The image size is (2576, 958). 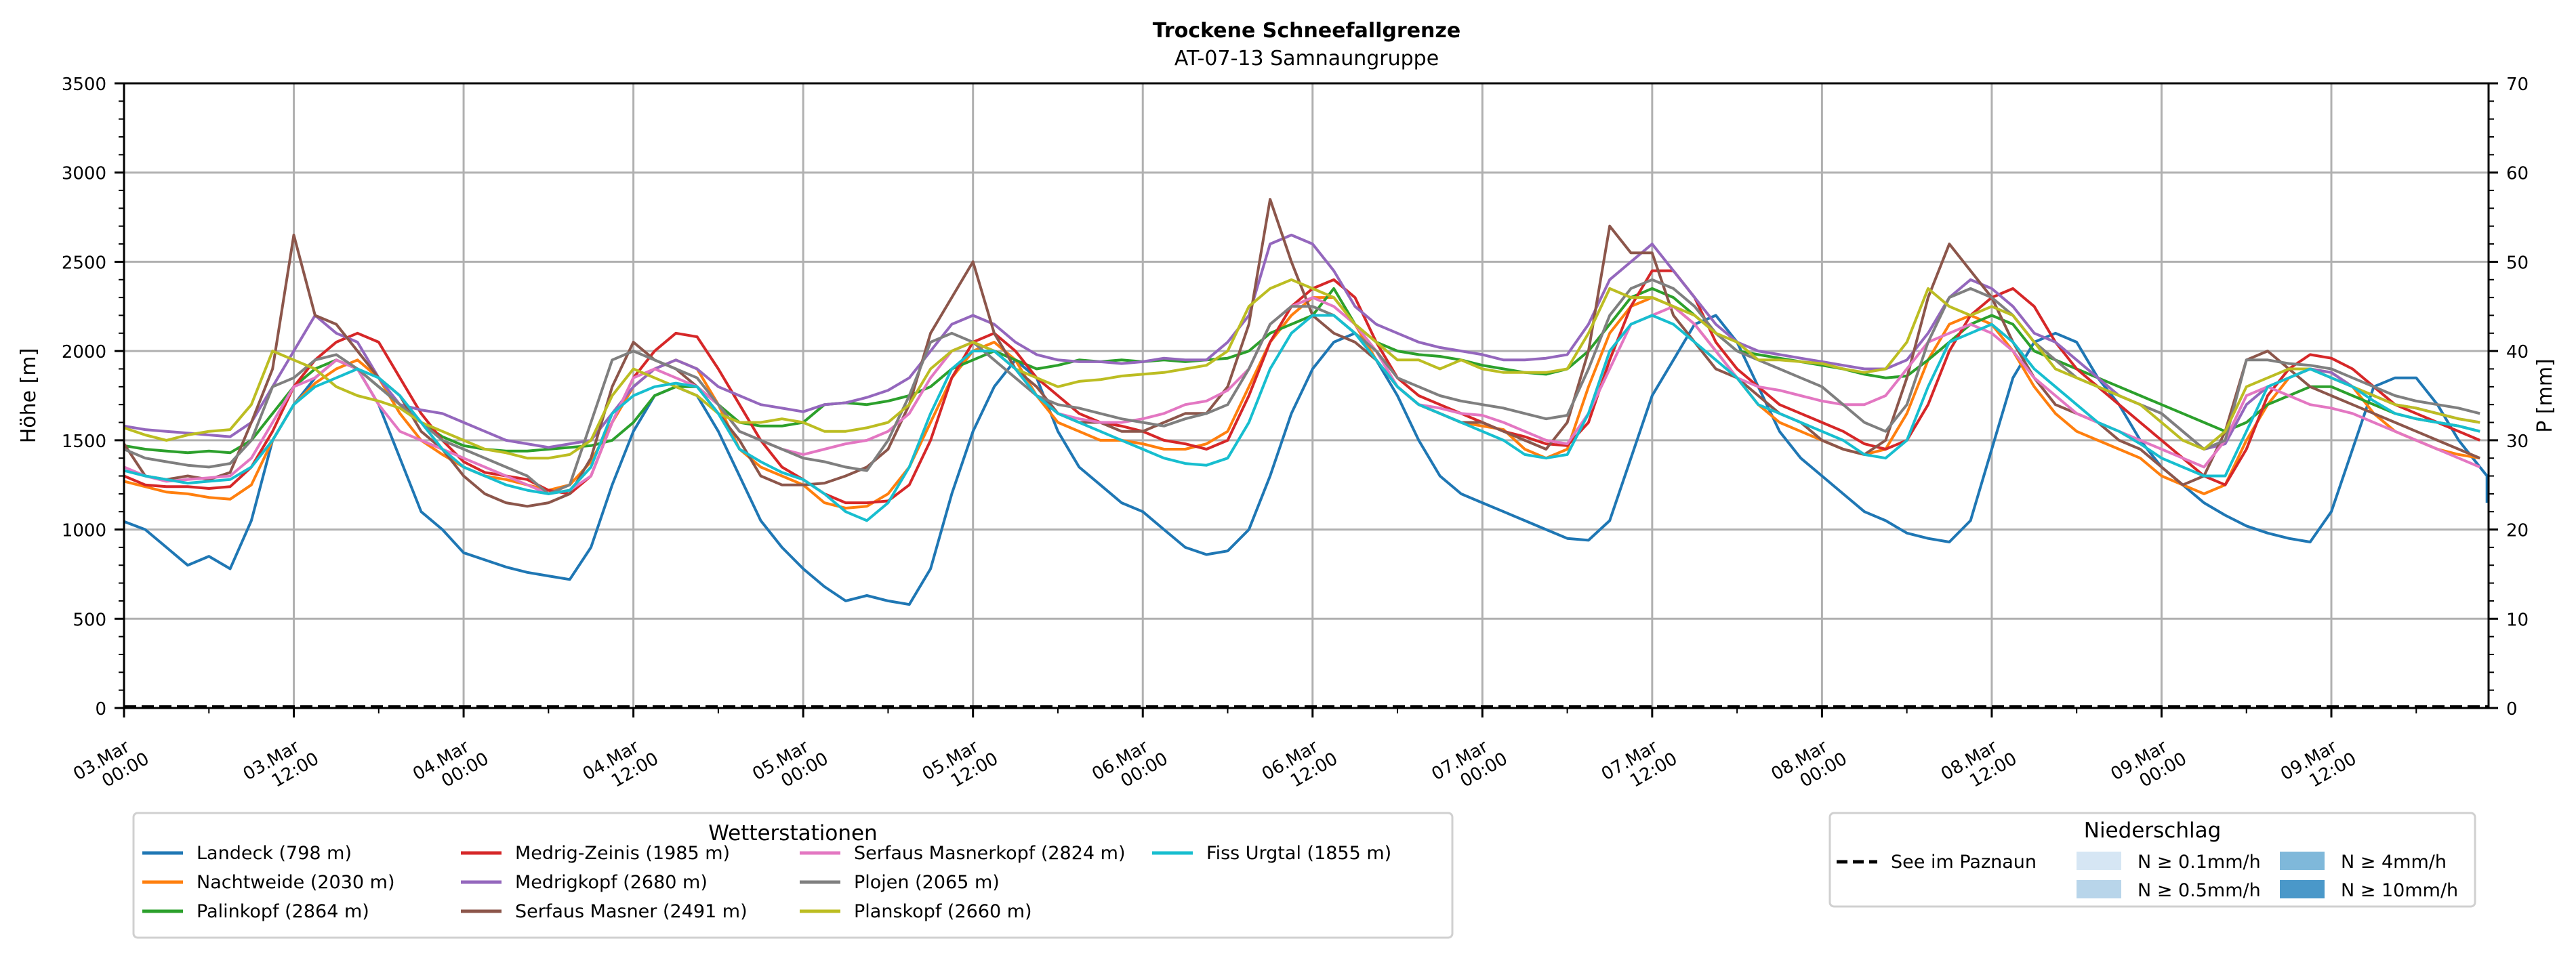 What do you see at coordinates (296, 882) in the screenshot?
I see `legend-label: Nachtweide (2030 m)` at bounding box center [296, 882].